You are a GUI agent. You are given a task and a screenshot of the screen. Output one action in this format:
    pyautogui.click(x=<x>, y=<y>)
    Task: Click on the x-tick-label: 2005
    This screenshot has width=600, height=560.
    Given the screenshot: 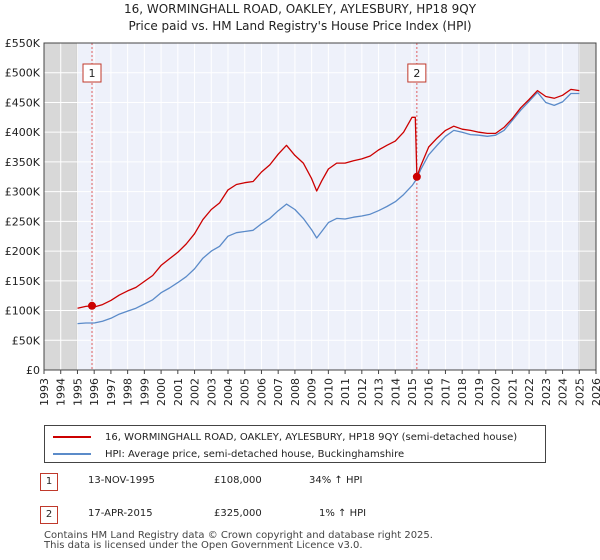 What is the action you would take?
    pyautogui.click(x=245, y=392)
    